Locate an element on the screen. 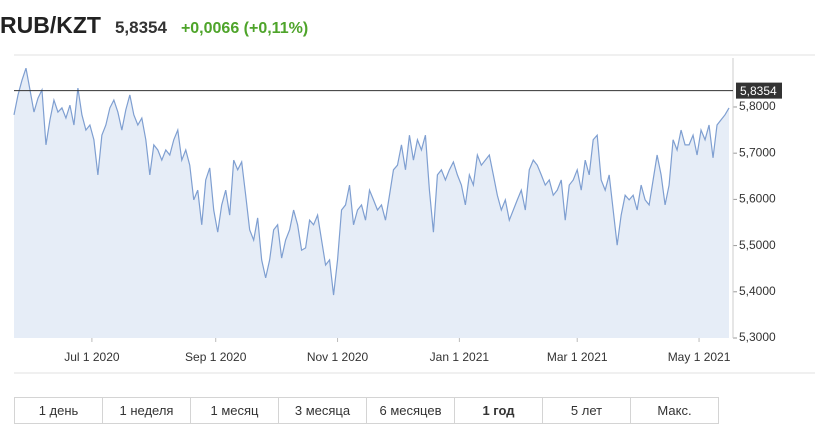 This screenshot has height=435, width=815. x-tick-label: Sep 1 2020 is located at coordinates (216, 357).